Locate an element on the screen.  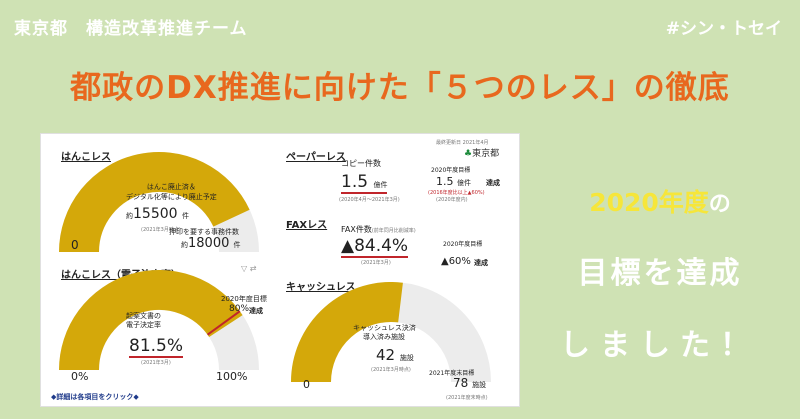
hanko-e-target-value: 80% is located at coordinates (239, 309).